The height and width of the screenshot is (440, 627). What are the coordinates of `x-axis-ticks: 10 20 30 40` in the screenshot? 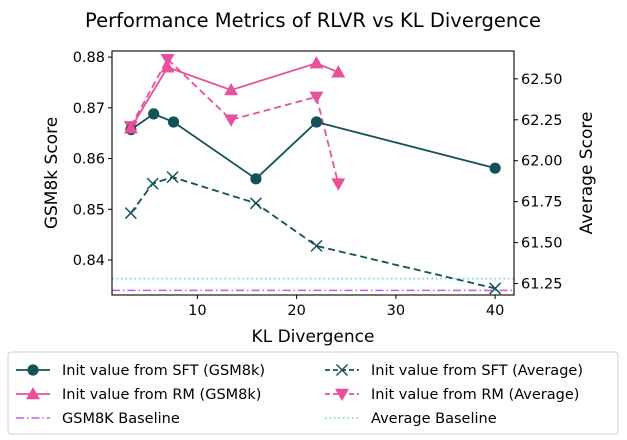 It's located at (346, 307).